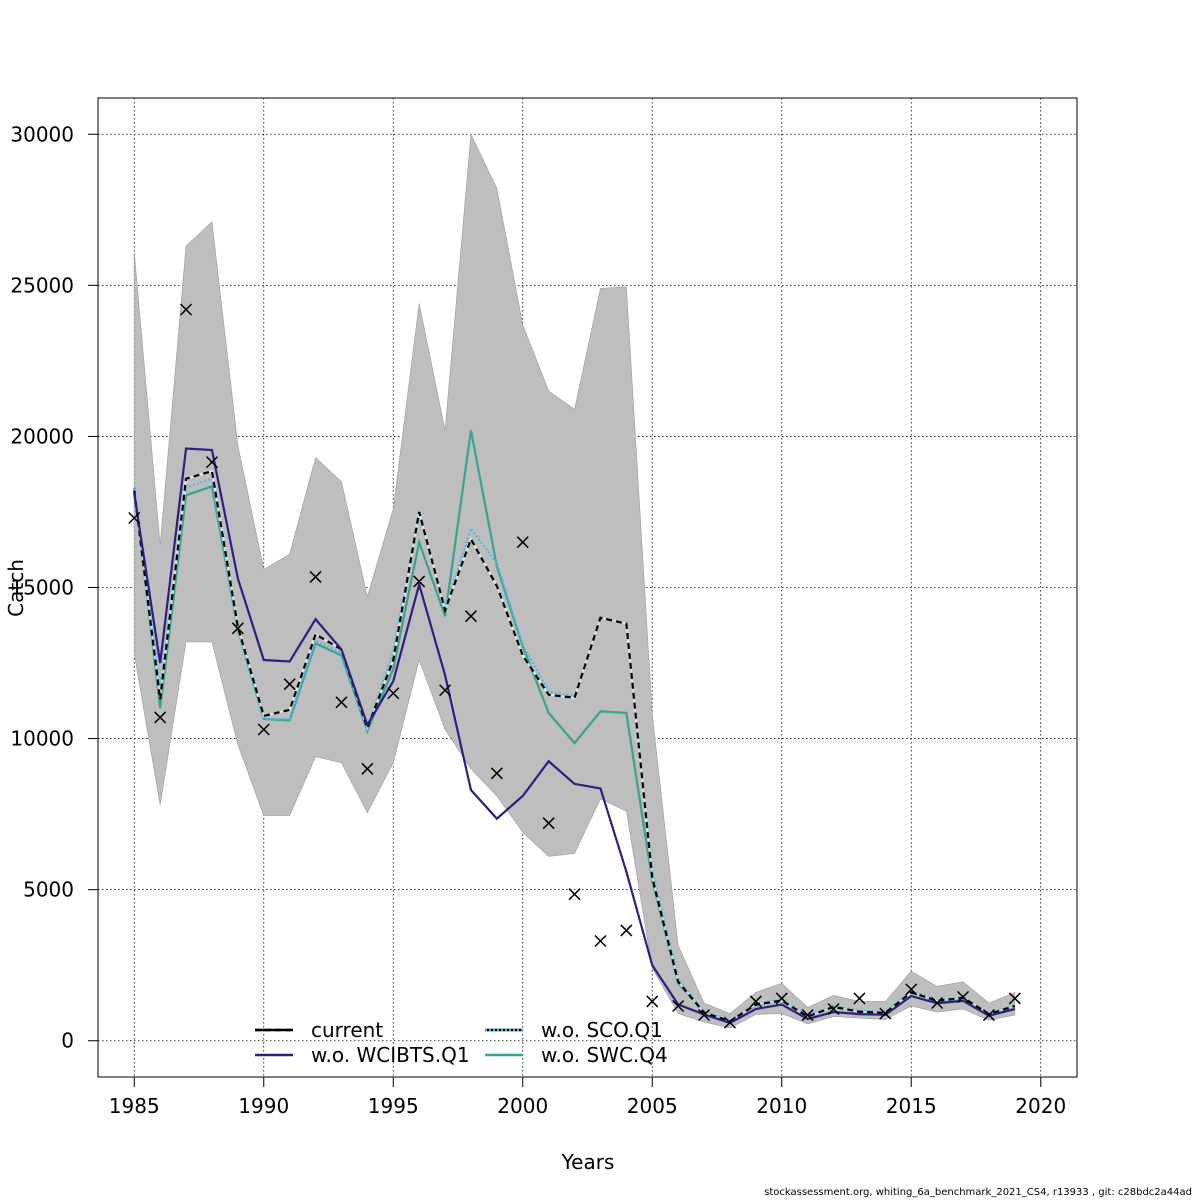  What do you see at coordinates (602, 1030) in the screenshot?
I see `legend-label: w.o. SCO.Q1` at bounding box center [602, 1030].